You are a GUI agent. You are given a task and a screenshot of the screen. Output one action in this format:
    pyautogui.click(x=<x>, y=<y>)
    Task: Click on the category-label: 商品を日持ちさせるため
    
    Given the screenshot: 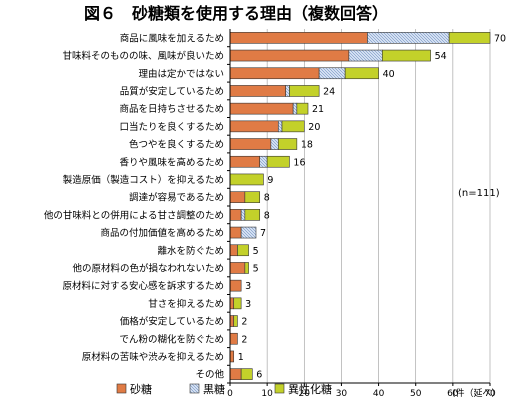 What is the action you would take?
    pyautogui.click(x=171, y=109)
    